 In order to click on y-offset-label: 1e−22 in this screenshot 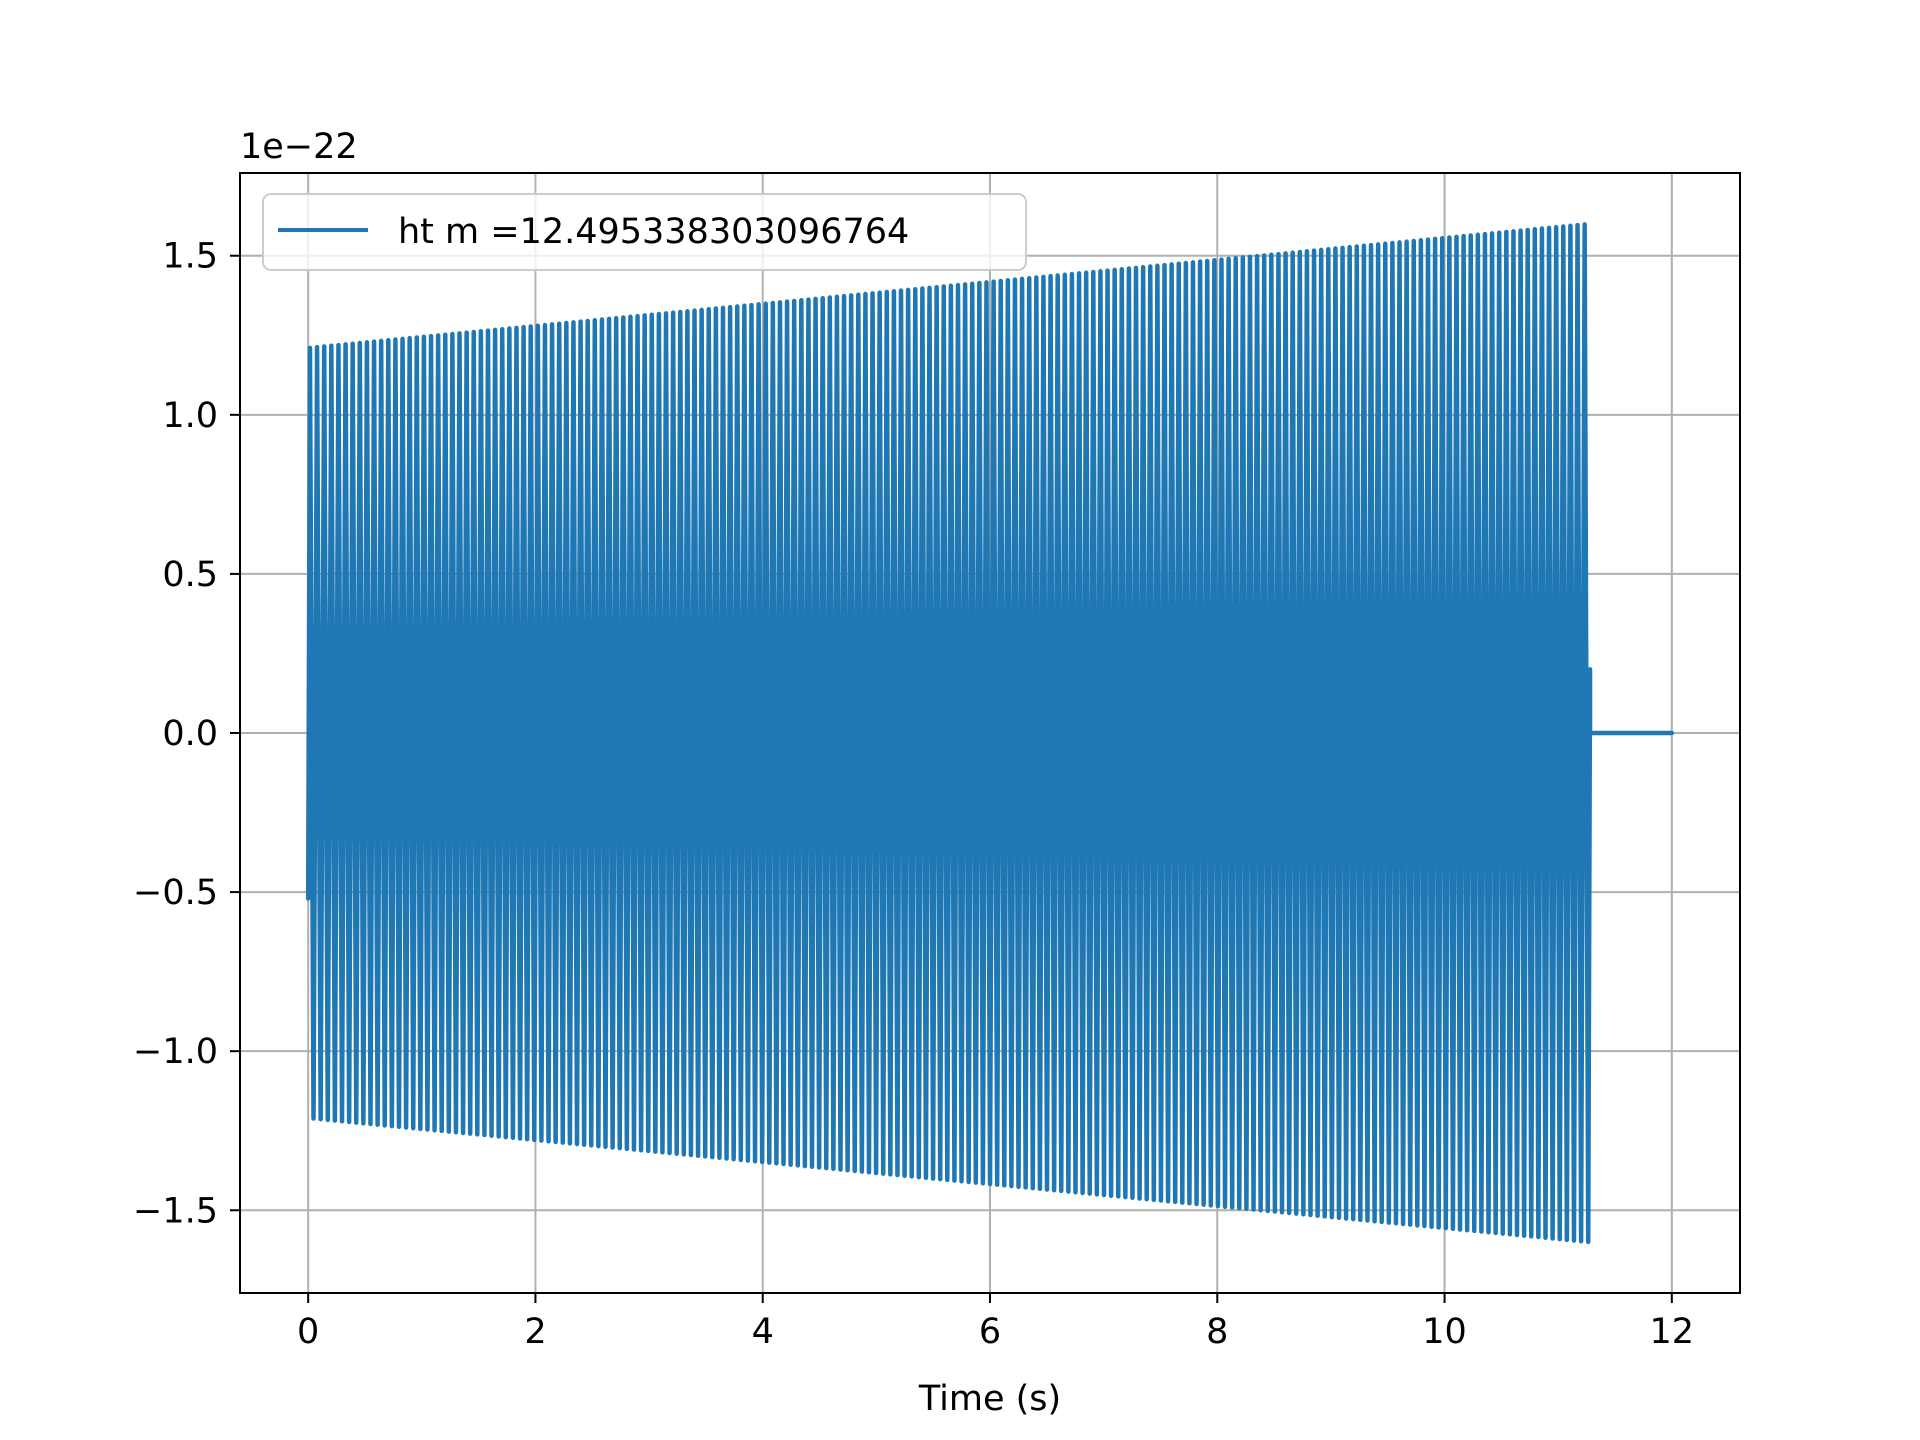, I will do `click(299, 147)`.